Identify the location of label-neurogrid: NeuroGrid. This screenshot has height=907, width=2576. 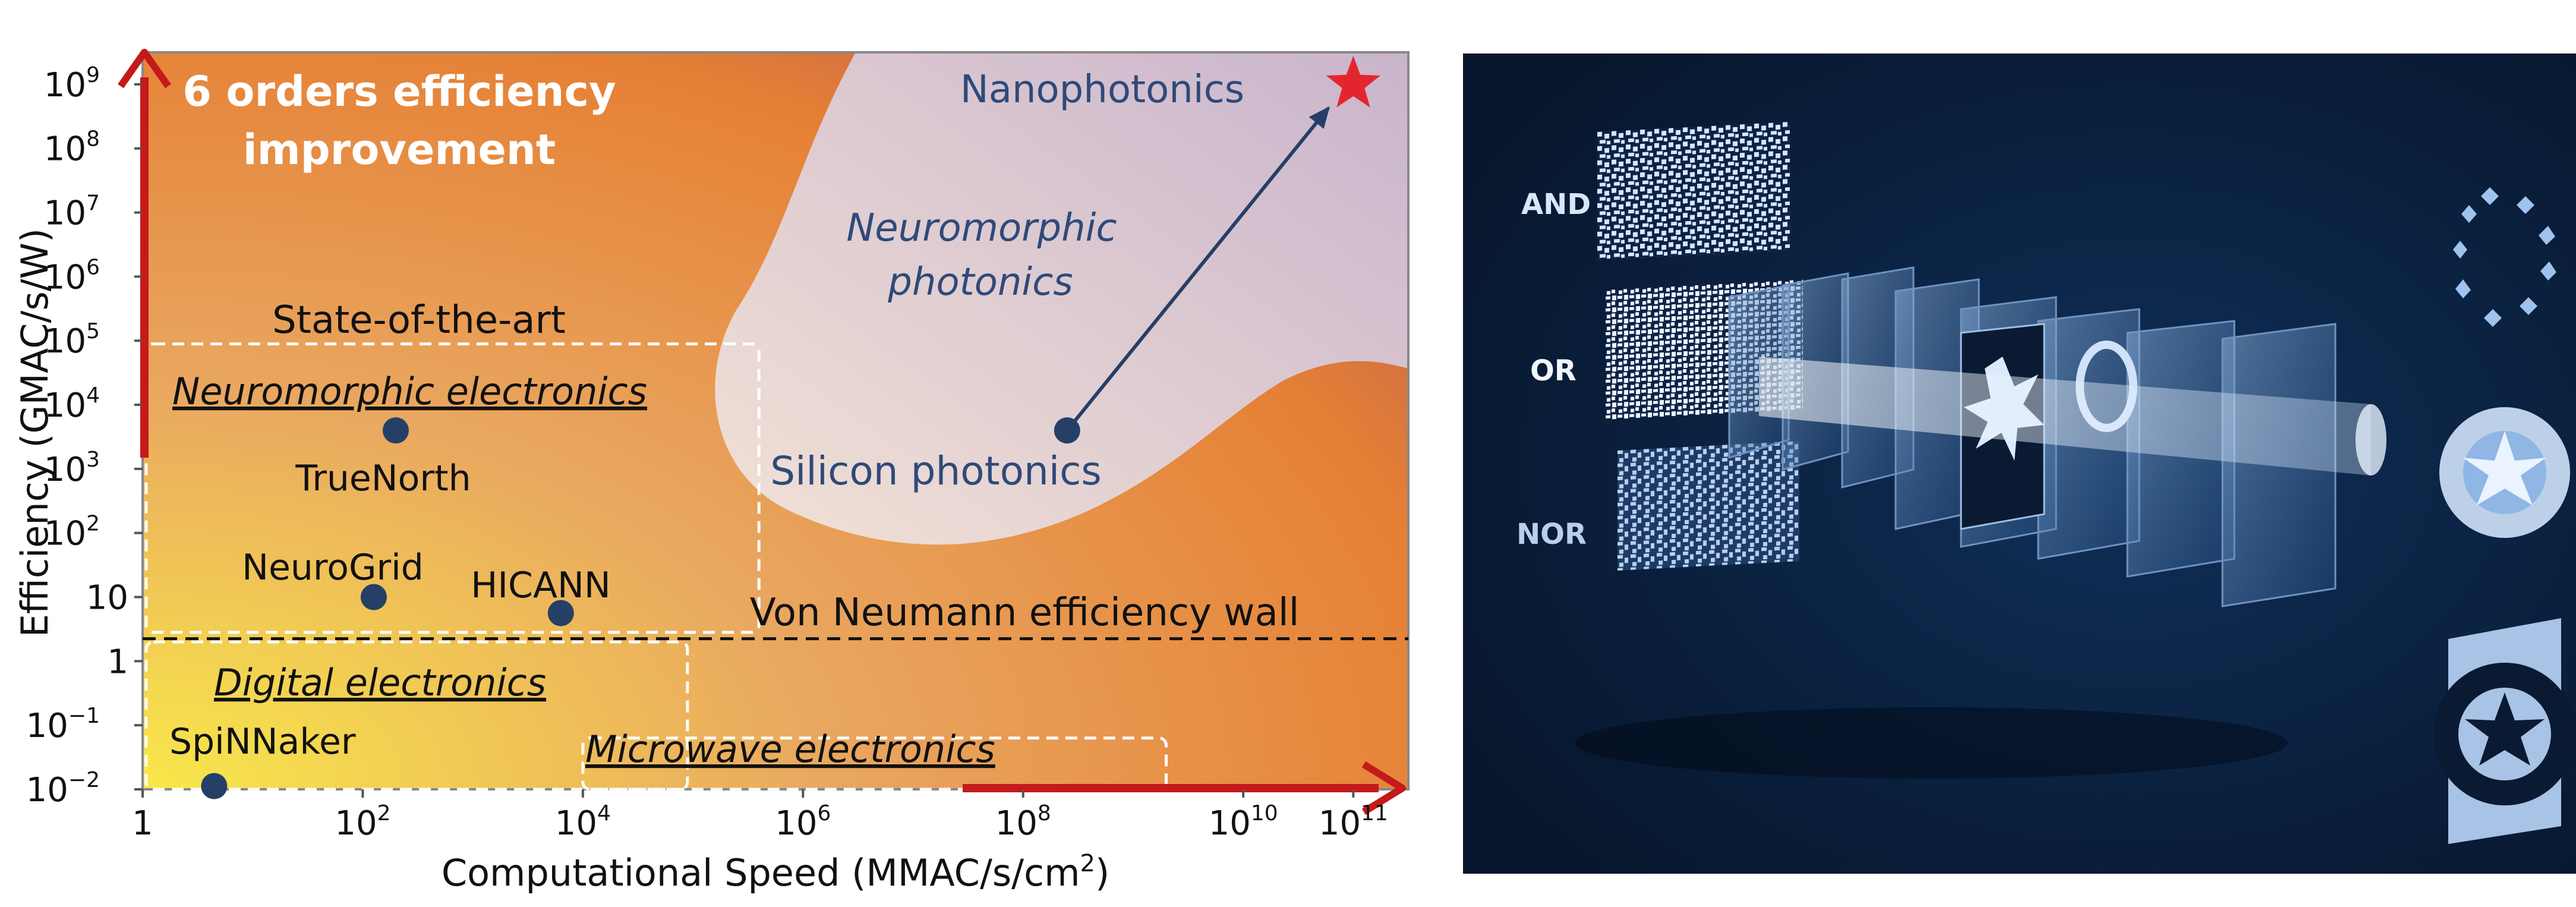
(333, 568).